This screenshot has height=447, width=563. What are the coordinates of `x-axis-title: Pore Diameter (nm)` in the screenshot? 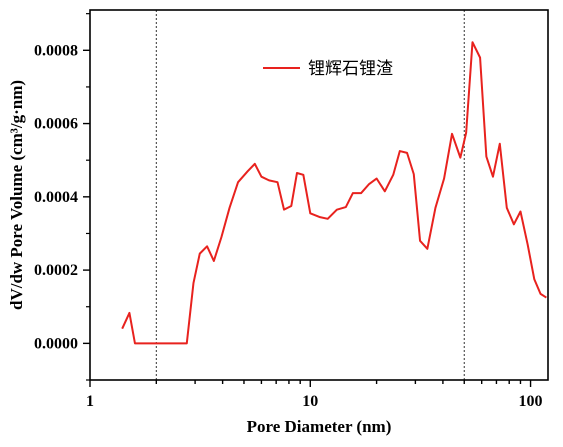 It's located at (319, 426).